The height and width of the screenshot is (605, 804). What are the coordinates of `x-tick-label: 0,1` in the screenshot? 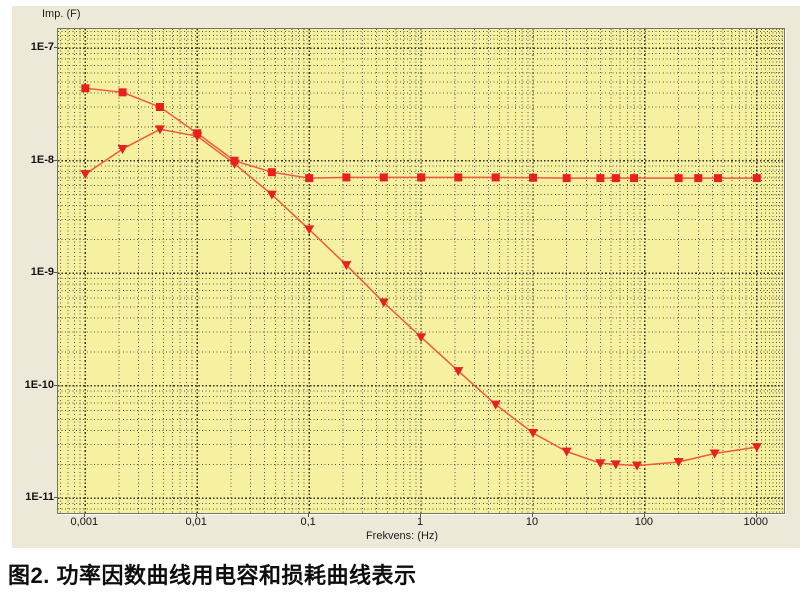 It's located at (308, 522).